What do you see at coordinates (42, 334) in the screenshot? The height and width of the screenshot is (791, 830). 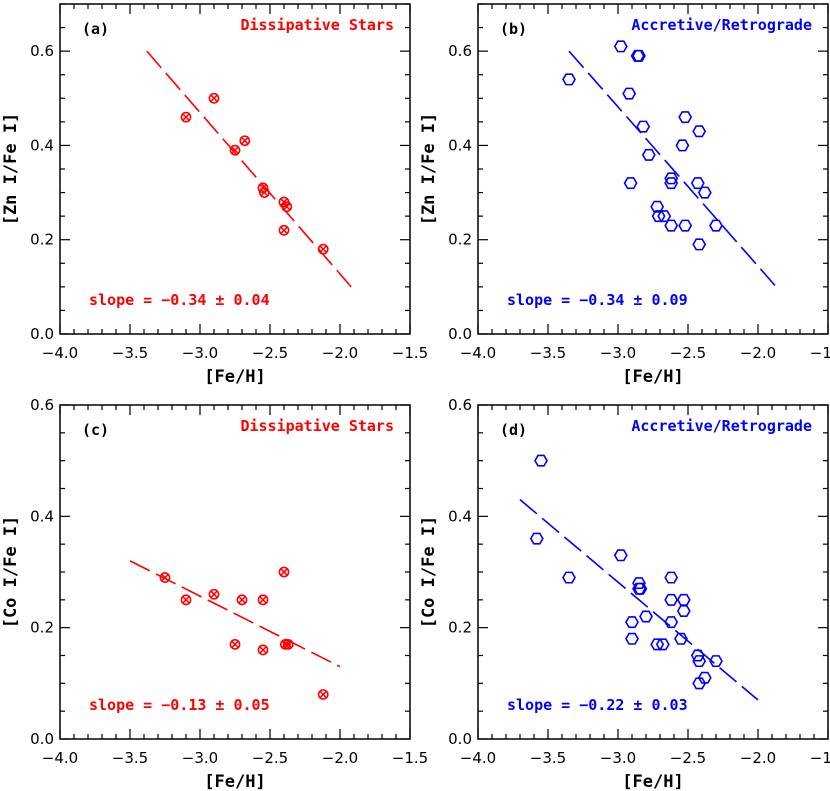 I see `y-tick-label: 0.0` at bounding box center [42, 334].